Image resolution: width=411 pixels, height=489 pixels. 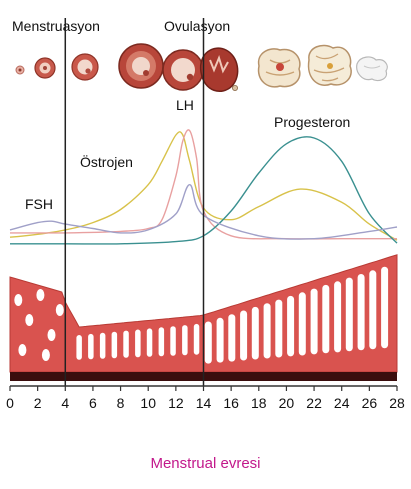 I want to click on ruptured-follicle-icon, so click(x=219, y=69).